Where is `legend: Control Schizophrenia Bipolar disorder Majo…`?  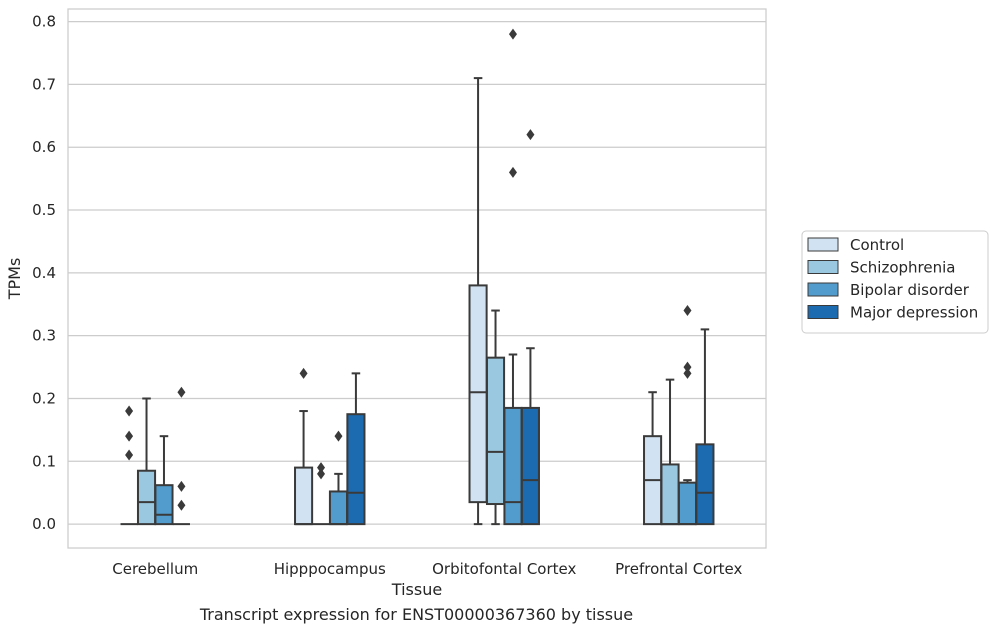 legend: Control Schizophrenia Bipolar disorder Majo… is located at coordinates (895, 282).